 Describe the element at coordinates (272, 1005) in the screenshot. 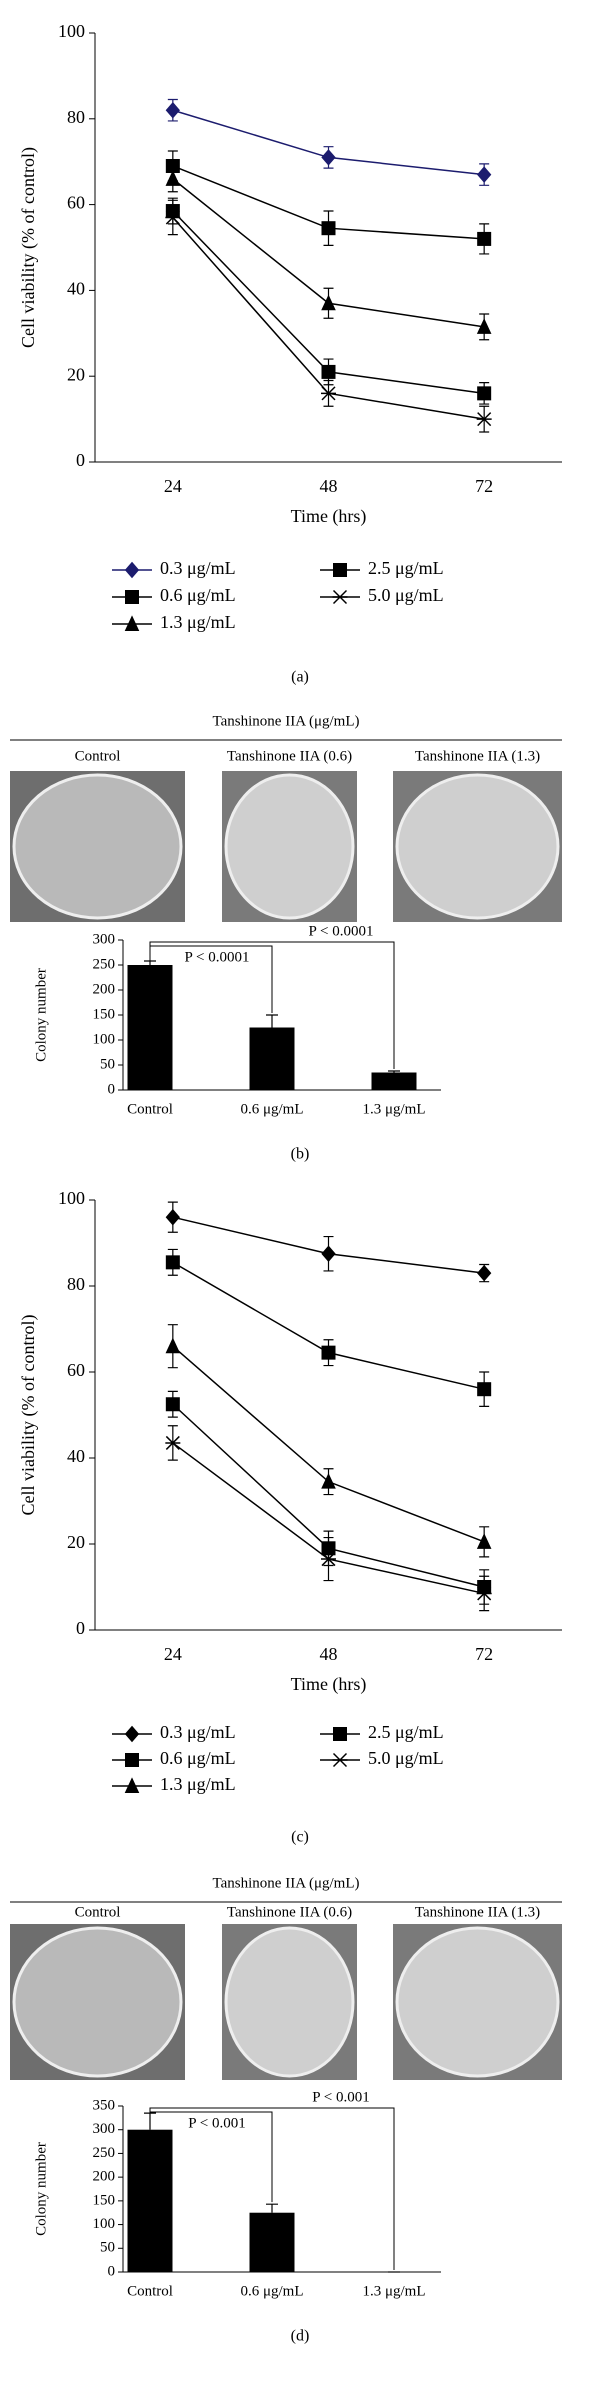

I see `bracket` at that location.